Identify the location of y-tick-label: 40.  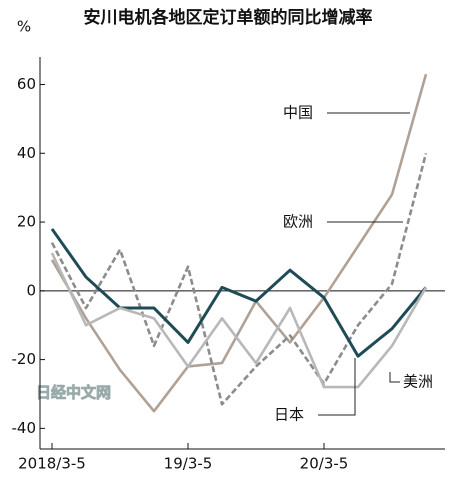
(26, 153).